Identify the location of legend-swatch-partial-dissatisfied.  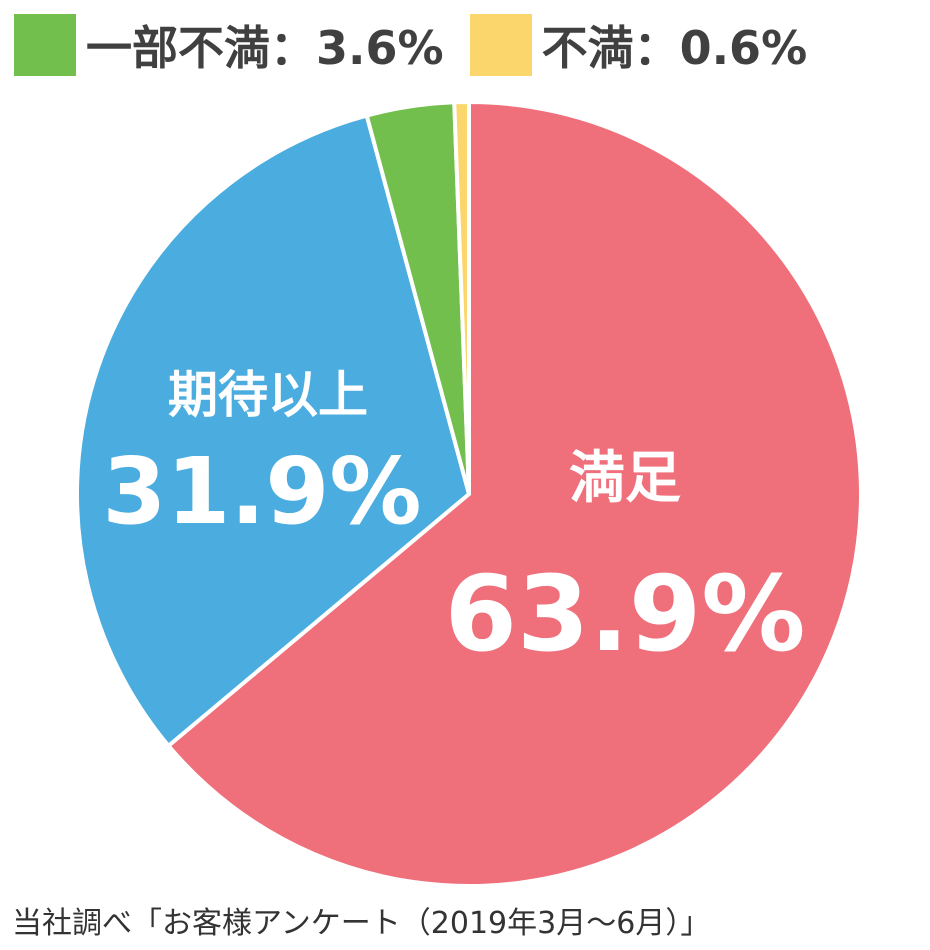
(45, 45).